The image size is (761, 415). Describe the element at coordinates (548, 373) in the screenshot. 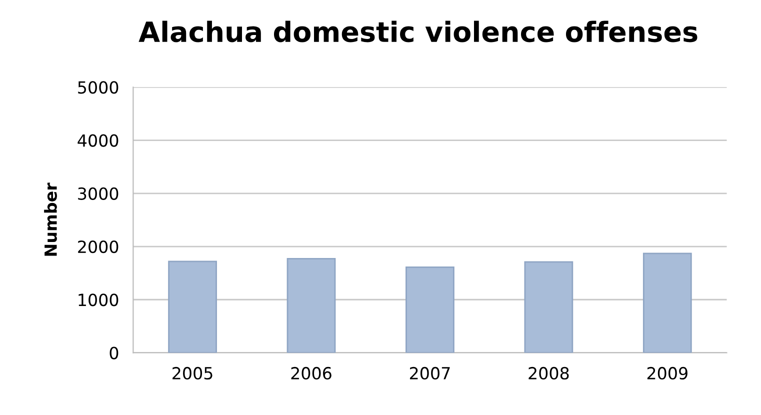

I see `x-tick-label: 2008` at that location.